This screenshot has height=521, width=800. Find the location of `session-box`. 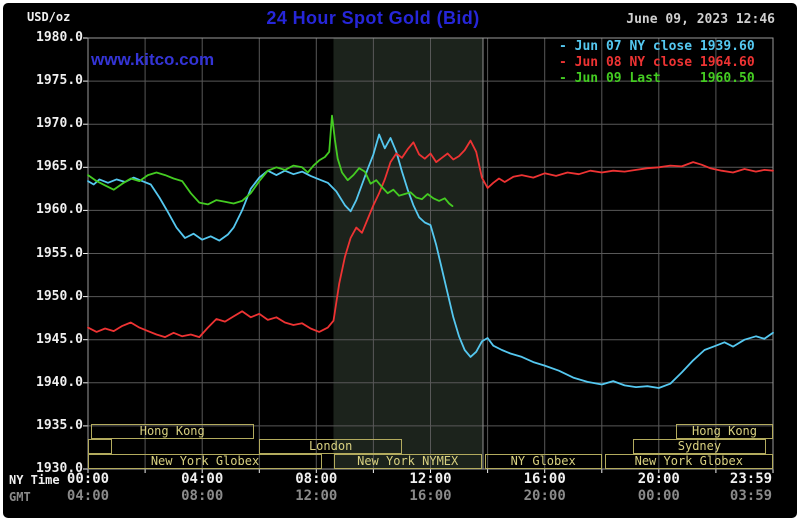

session-box is located at coordinates (100, 446).